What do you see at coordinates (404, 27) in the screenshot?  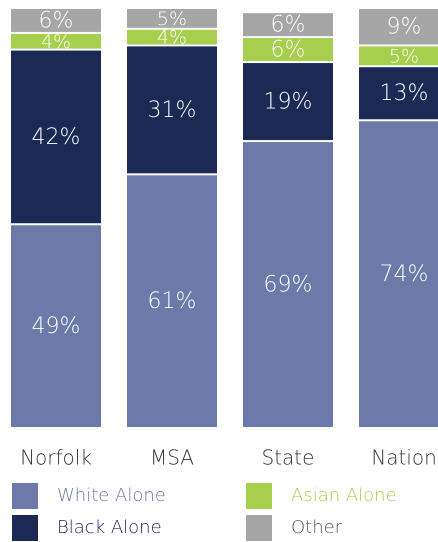 I see `data-label: 9%` at bounding box center [404, 27].